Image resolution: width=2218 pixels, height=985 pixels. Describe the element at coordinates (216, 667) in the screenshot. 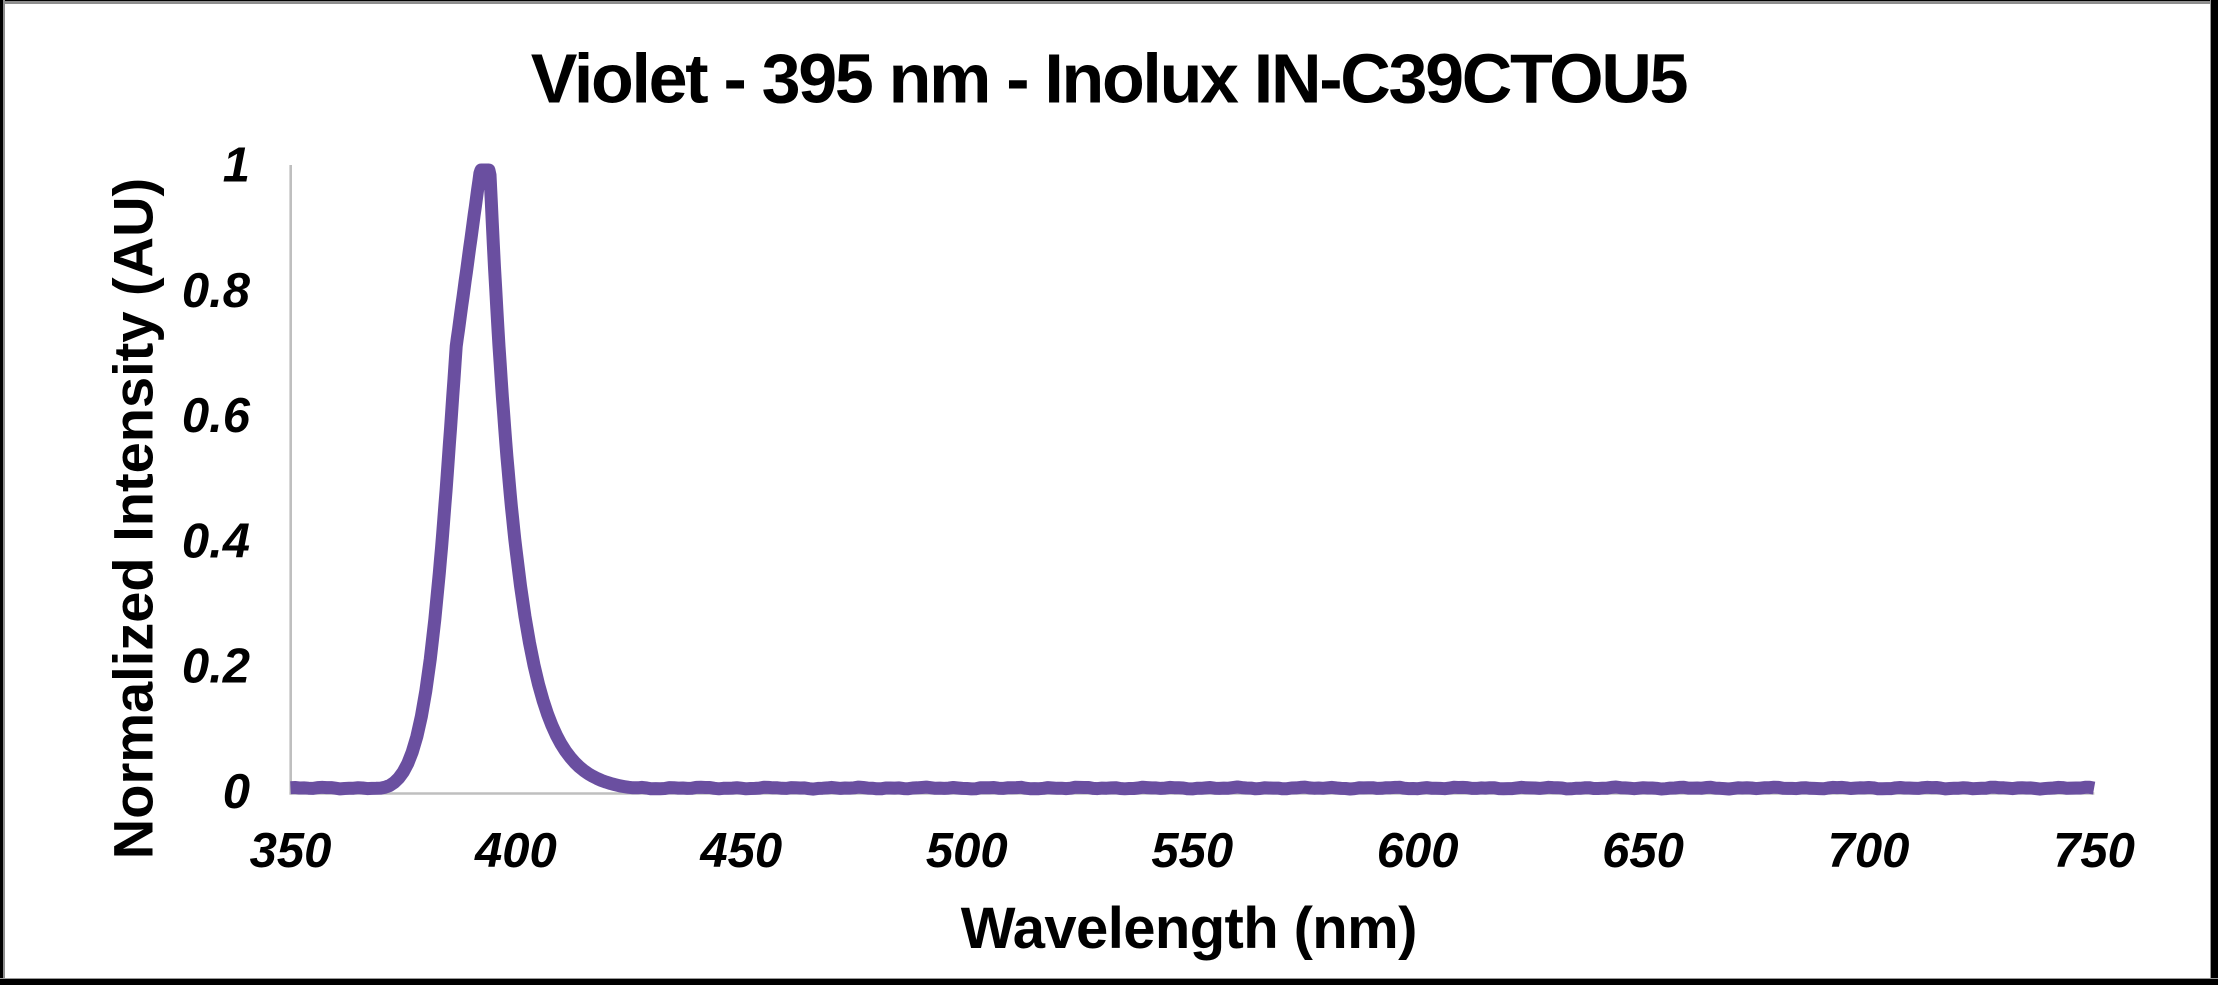

I see `svg-text: 0.2` at that location.